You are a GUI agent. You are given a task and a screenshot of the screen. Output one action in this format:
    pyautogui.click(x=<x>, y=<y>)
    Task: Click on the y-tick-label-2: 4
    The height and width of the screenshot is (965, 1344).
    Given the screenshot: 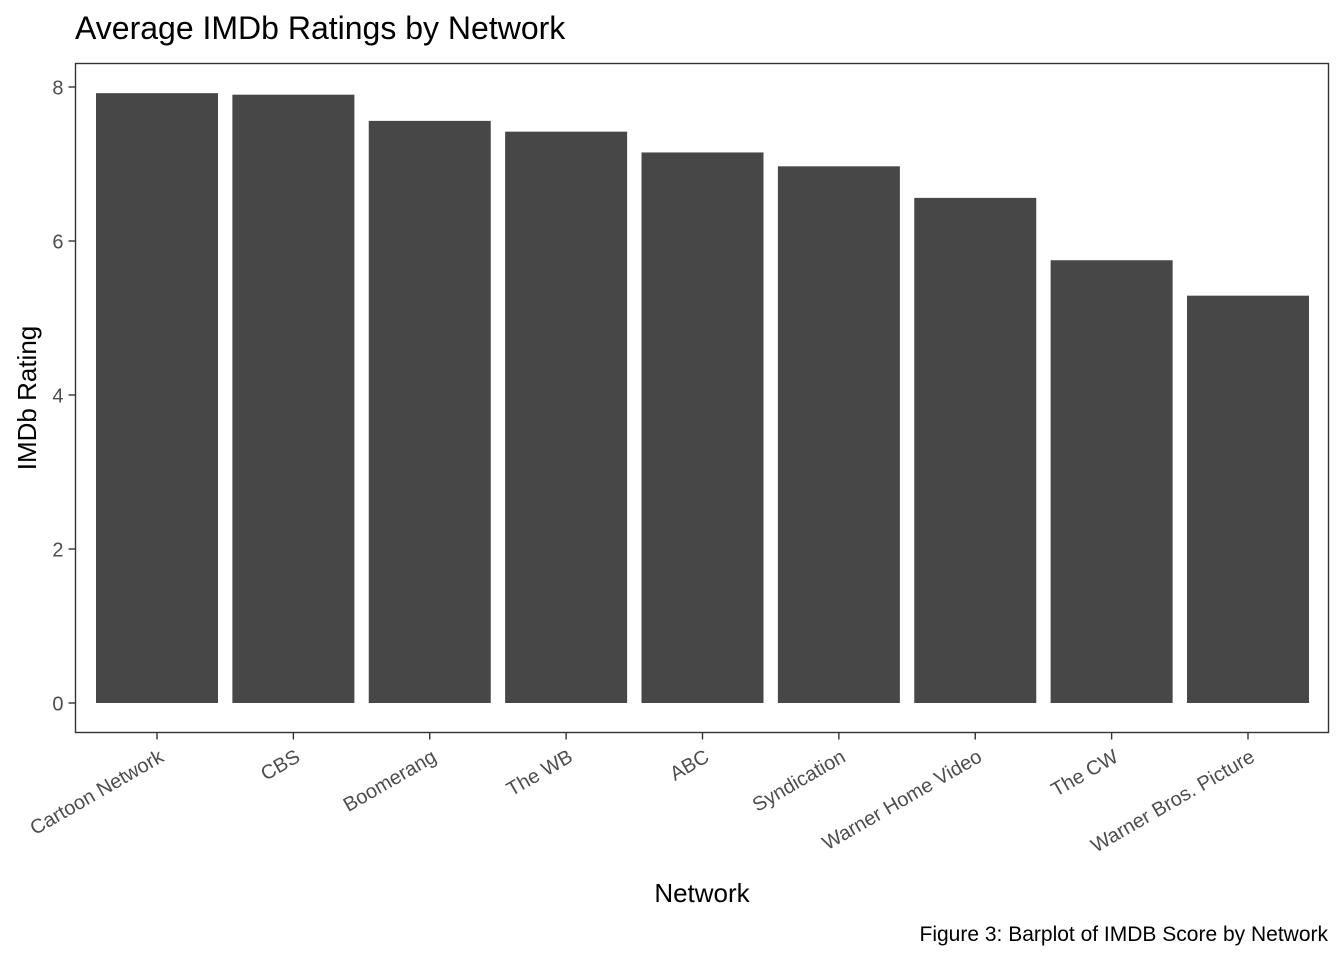 What is the action you would take?
    pyautogui.click(x=57, y=397)
    